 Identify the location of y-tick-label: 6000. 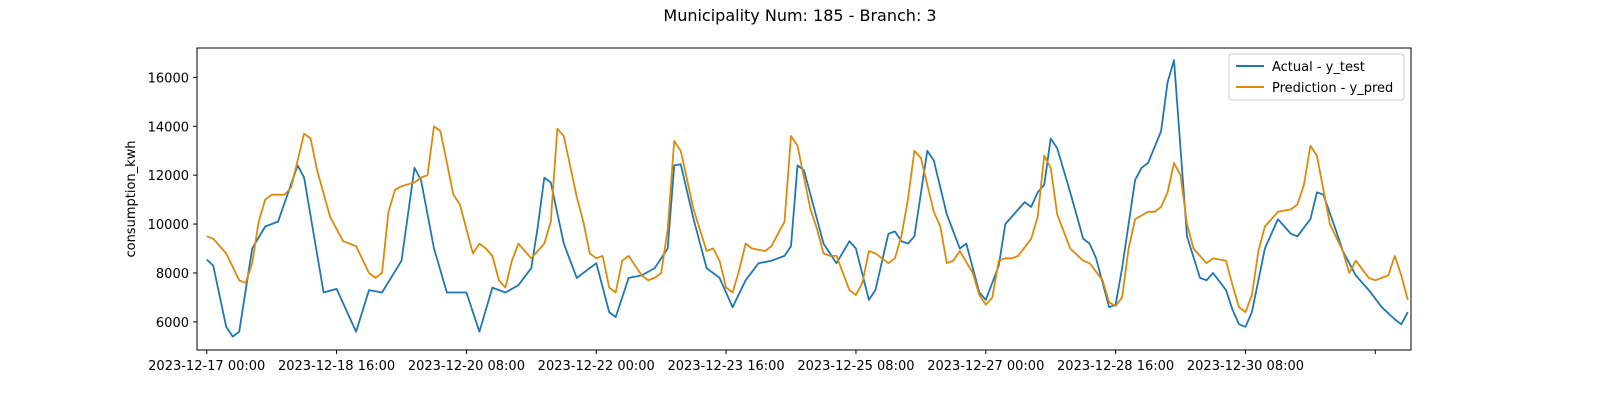
(172, 323).